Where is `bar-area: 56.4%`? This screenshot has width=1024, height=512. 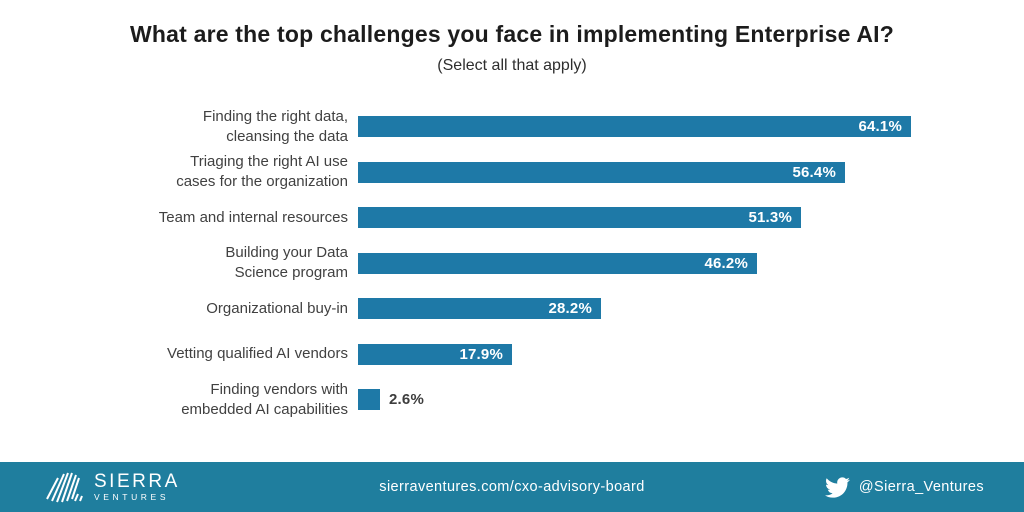
bar-area: 56.4% is located at coordinates (691, 172).